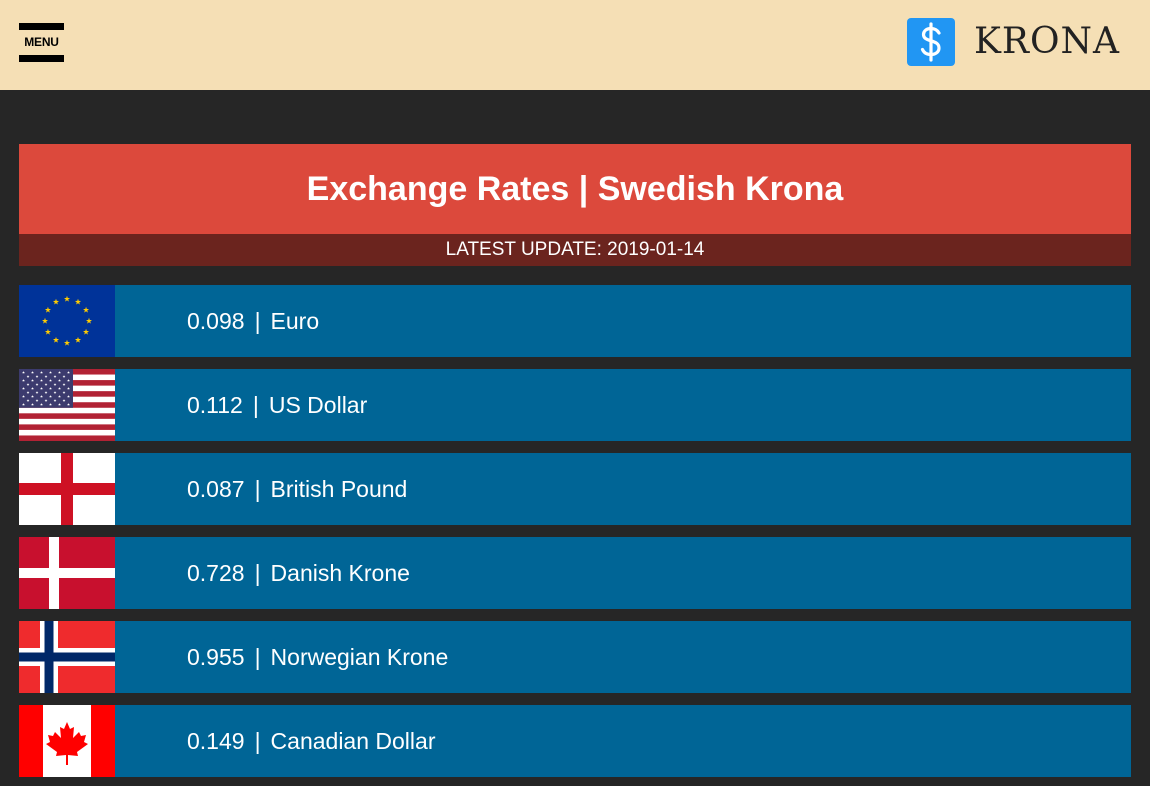 The width and height of the screenshot is (1150, 786). Describe the element at coordinates (216, 740) in the screenshot. I see `rate-value: 0.149` at that location.